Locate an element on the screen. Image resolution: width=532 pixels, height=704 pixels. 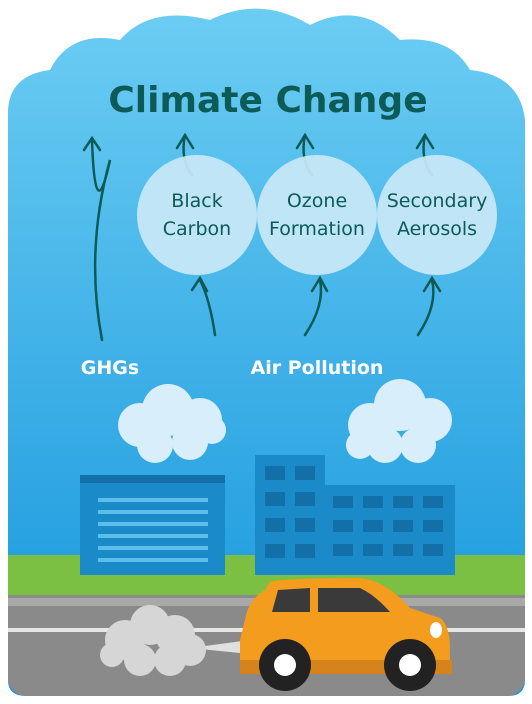
title: Climate Change is located at coordinates (267, 100).